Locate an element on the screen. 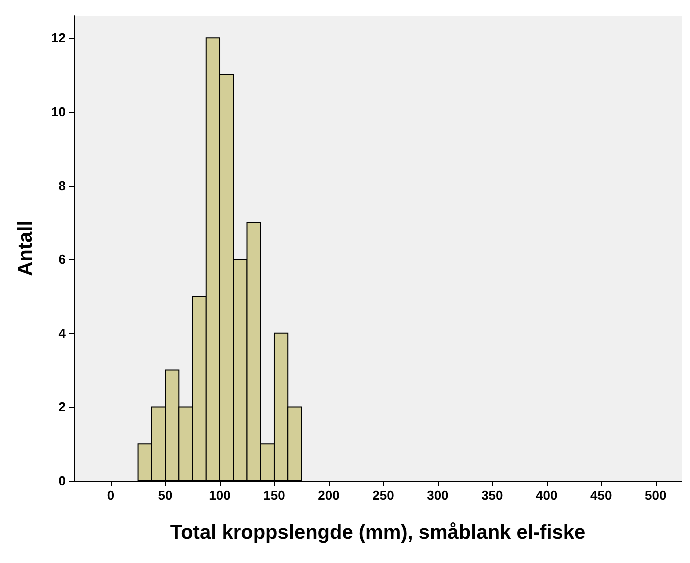 The width and height of the screenshot is (690, 563). x-axis-title: Total kroppslengde (mm), småblank el-fiske is located at coordinates (378, 533).